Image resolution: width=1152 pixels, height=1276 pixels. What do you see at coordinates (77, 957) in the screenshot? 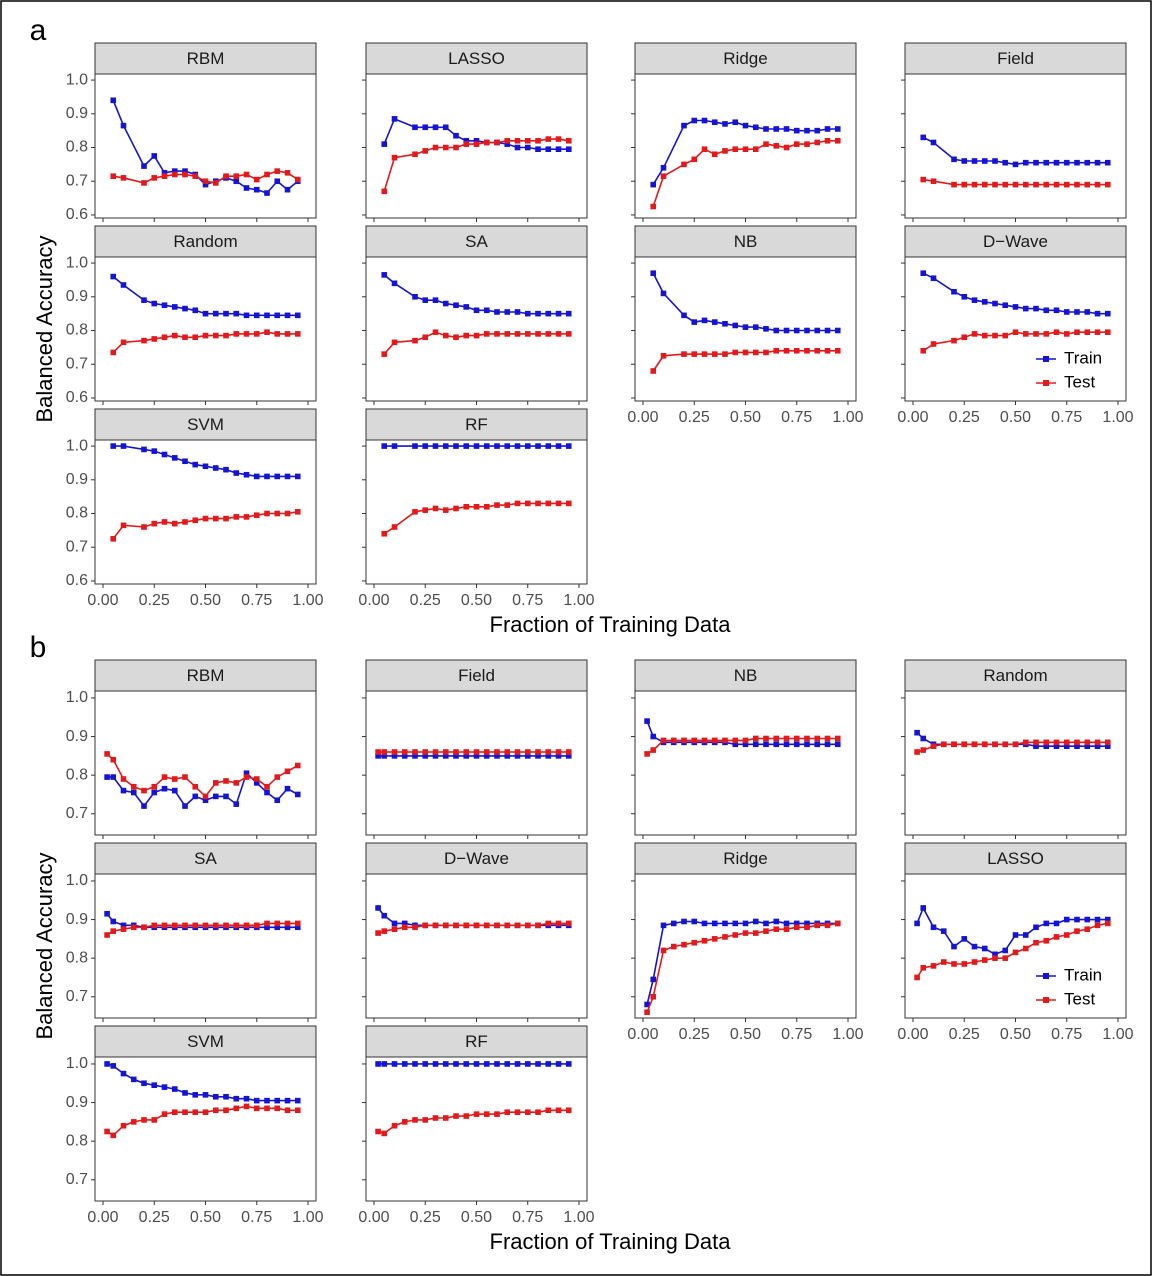
I see `y-tick-label: 0.8` at bounding box center [77, 957].